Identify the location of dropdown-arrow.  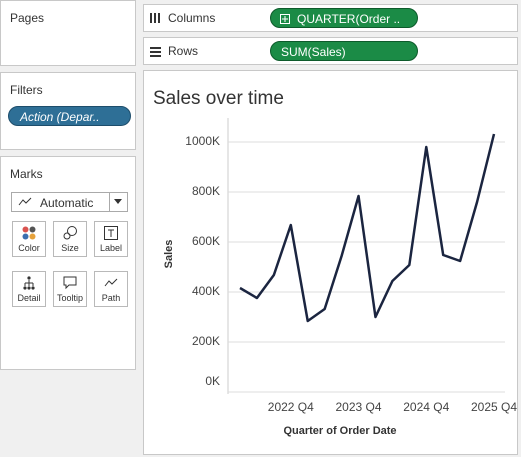
(118, 202).